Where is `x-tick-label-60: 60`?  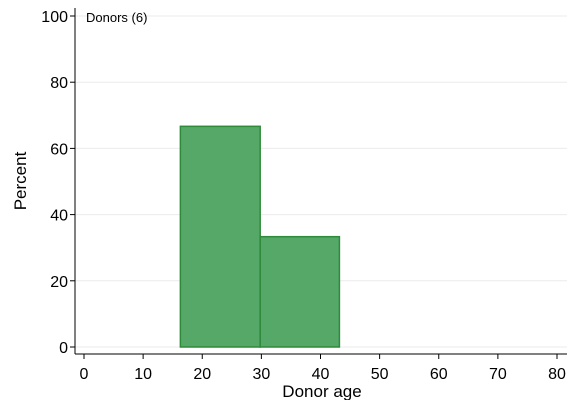 x-tick-label-60: 60 is located at coordinates (439, 374).